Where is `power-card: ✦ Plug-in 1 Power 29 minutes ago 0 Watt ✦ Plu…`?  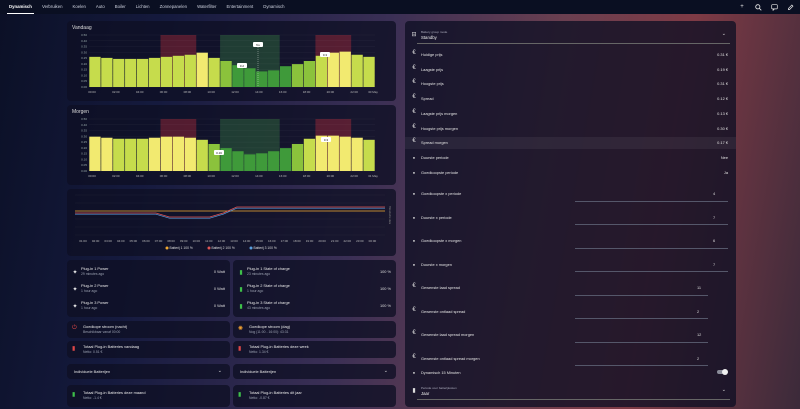 power-card: ✦ Plug-in 1 Power 29 minutes ago 0 Watt ✦ Plu… is located at coordinates (148, 288).